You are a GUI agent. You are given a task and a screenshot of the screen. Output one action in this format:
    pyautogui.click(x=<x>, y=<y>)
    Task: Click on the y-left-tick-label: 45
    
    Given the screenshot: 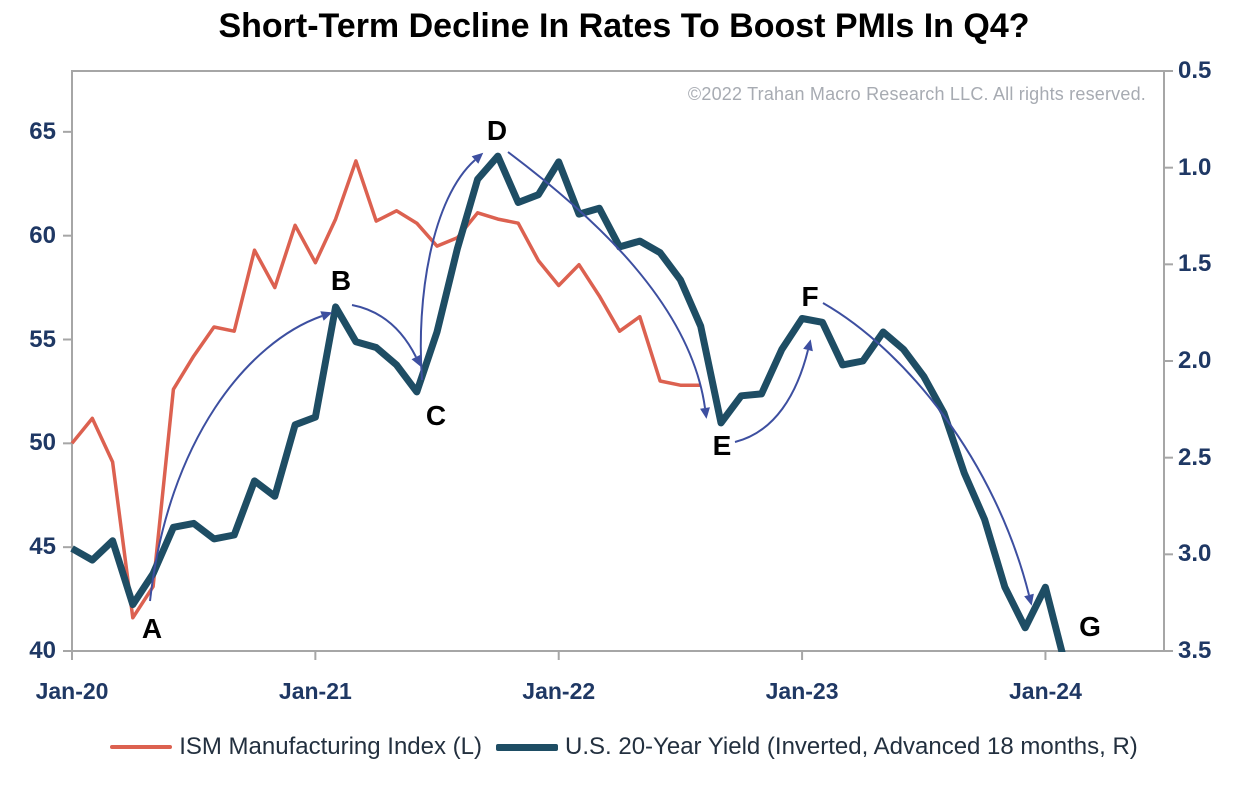 What is the action you would take?
    pyautogui.click(x=42, y=547)
    